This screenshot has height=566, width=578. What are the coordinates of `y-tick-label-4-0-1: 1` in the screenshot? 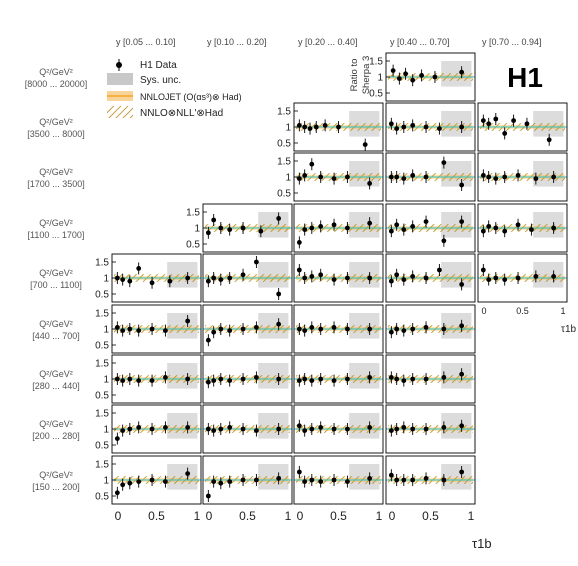 It's located at (106, 279).